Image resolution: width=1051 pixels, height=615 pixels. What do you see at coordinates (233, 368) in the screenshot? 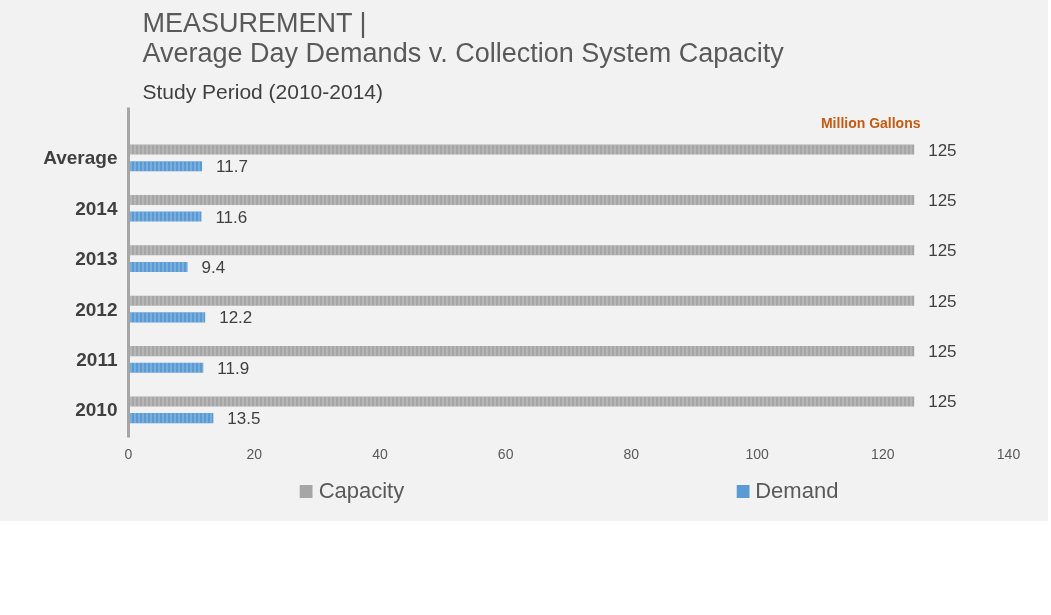
I see `data-label: 11.9` at bounding box center [233, 368].